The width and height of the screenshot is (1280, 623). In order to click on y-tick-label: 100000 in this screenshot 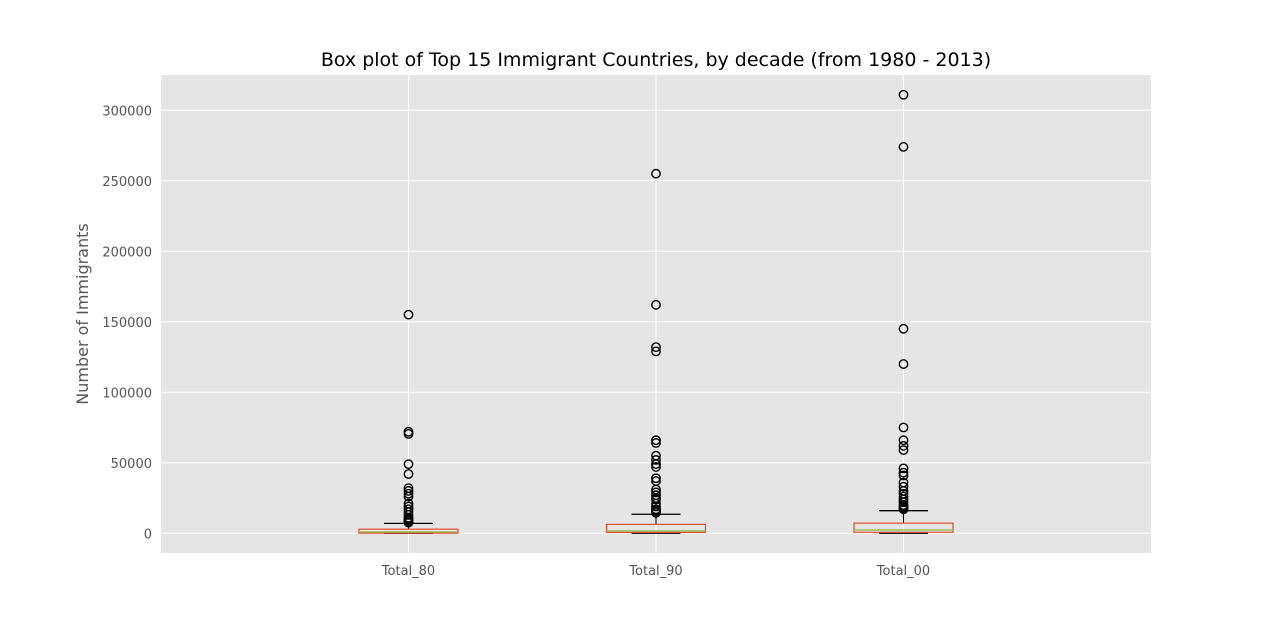, I will do `click(127, 393)`.